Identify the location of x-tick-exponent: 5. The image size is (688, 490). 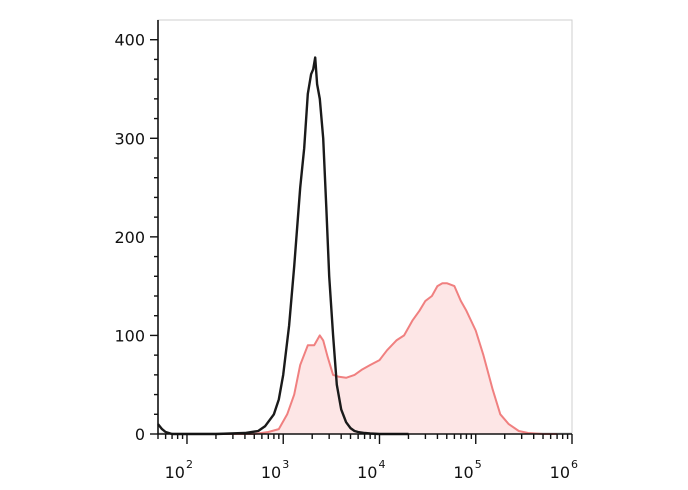
(478, 464).